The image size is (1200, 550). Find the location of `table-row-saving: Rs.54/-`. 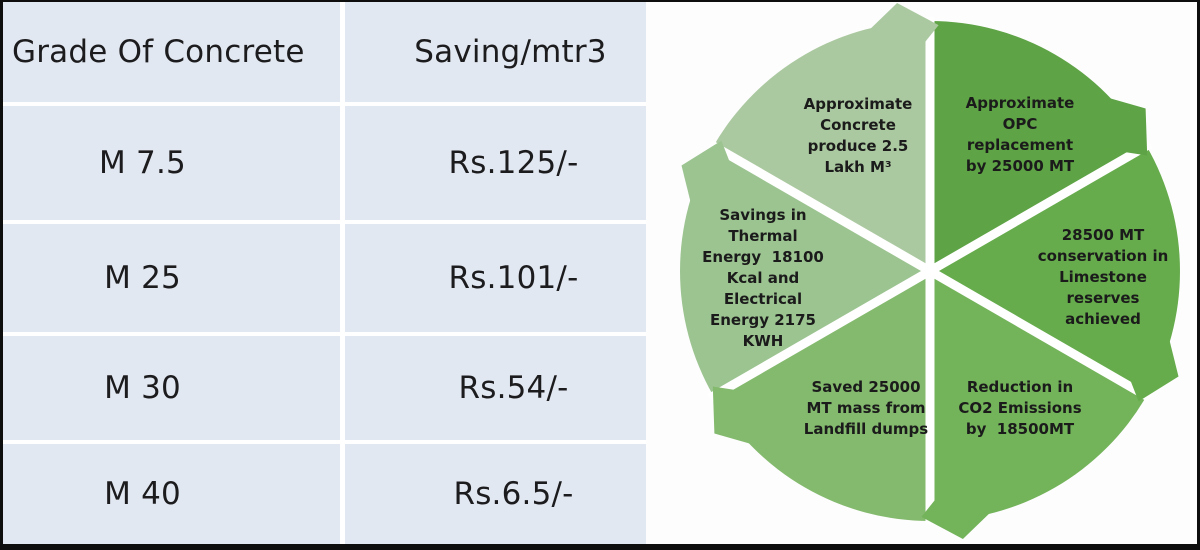

table-row-saving: Rs.54/- is located at coordinates (495, 388).